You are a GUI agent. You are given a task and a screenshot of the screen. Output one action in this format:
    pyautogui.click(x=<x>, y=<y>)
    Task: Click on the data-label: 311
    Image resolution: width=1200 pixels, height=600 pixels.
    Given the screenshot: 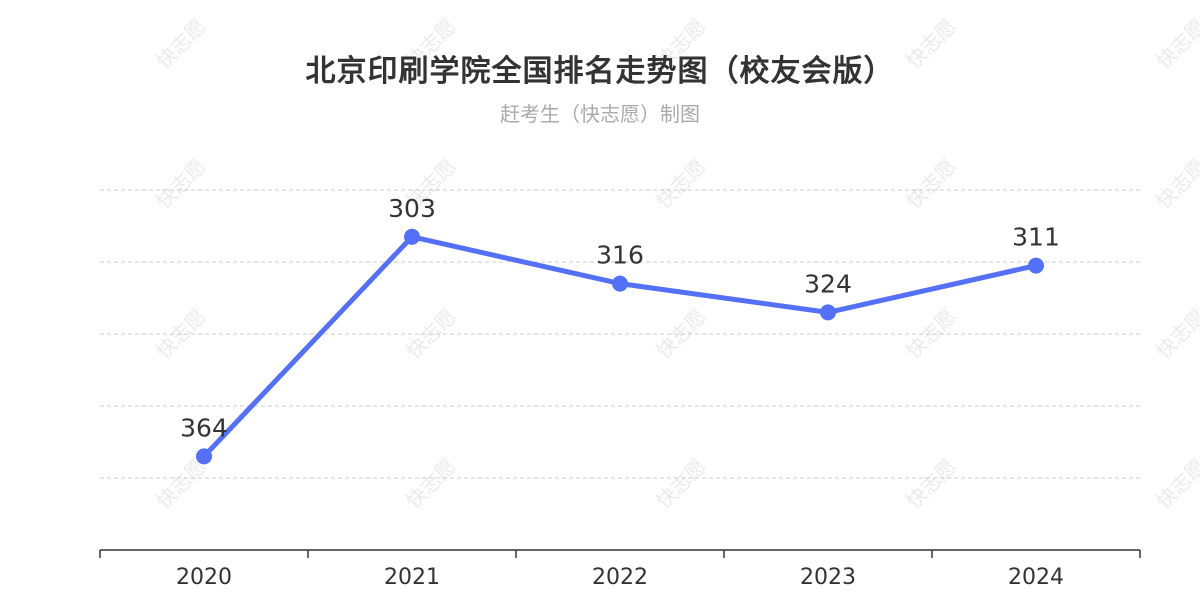 What is the action you would take?
    pyautogui.click(x=1036, y=237)
    